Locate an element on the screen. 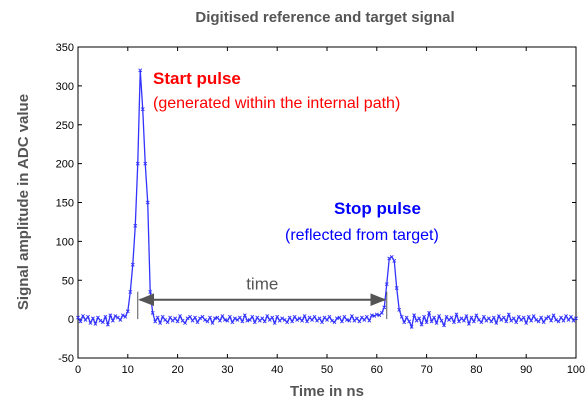 The width and height of the screenshot is (587, 402). x-tick-label: 10 is located at coordinates (128, 370).